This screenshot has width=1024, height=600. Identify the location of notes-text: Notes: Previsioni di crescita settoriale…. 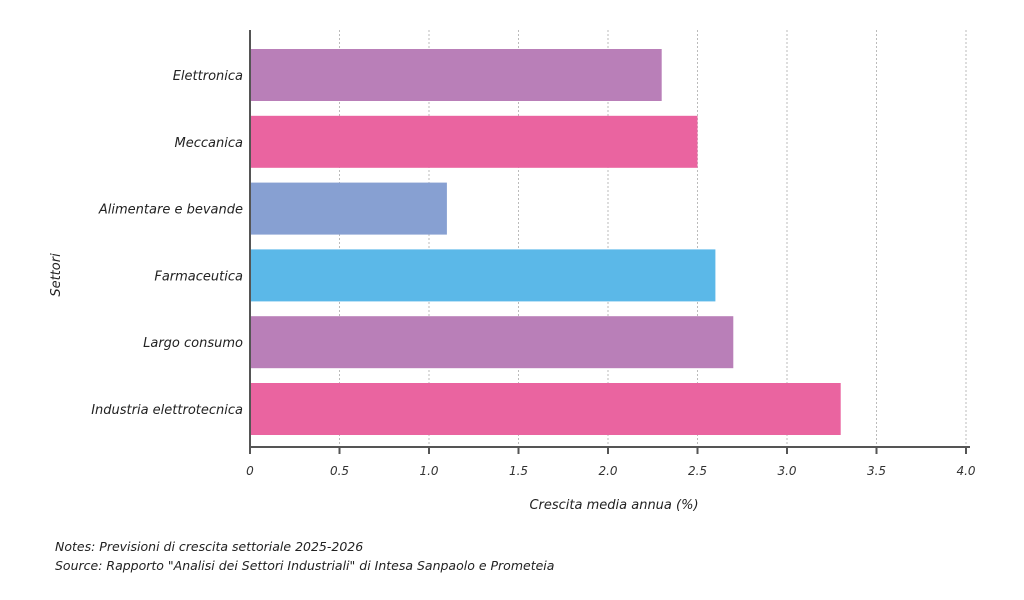
(209, 546).